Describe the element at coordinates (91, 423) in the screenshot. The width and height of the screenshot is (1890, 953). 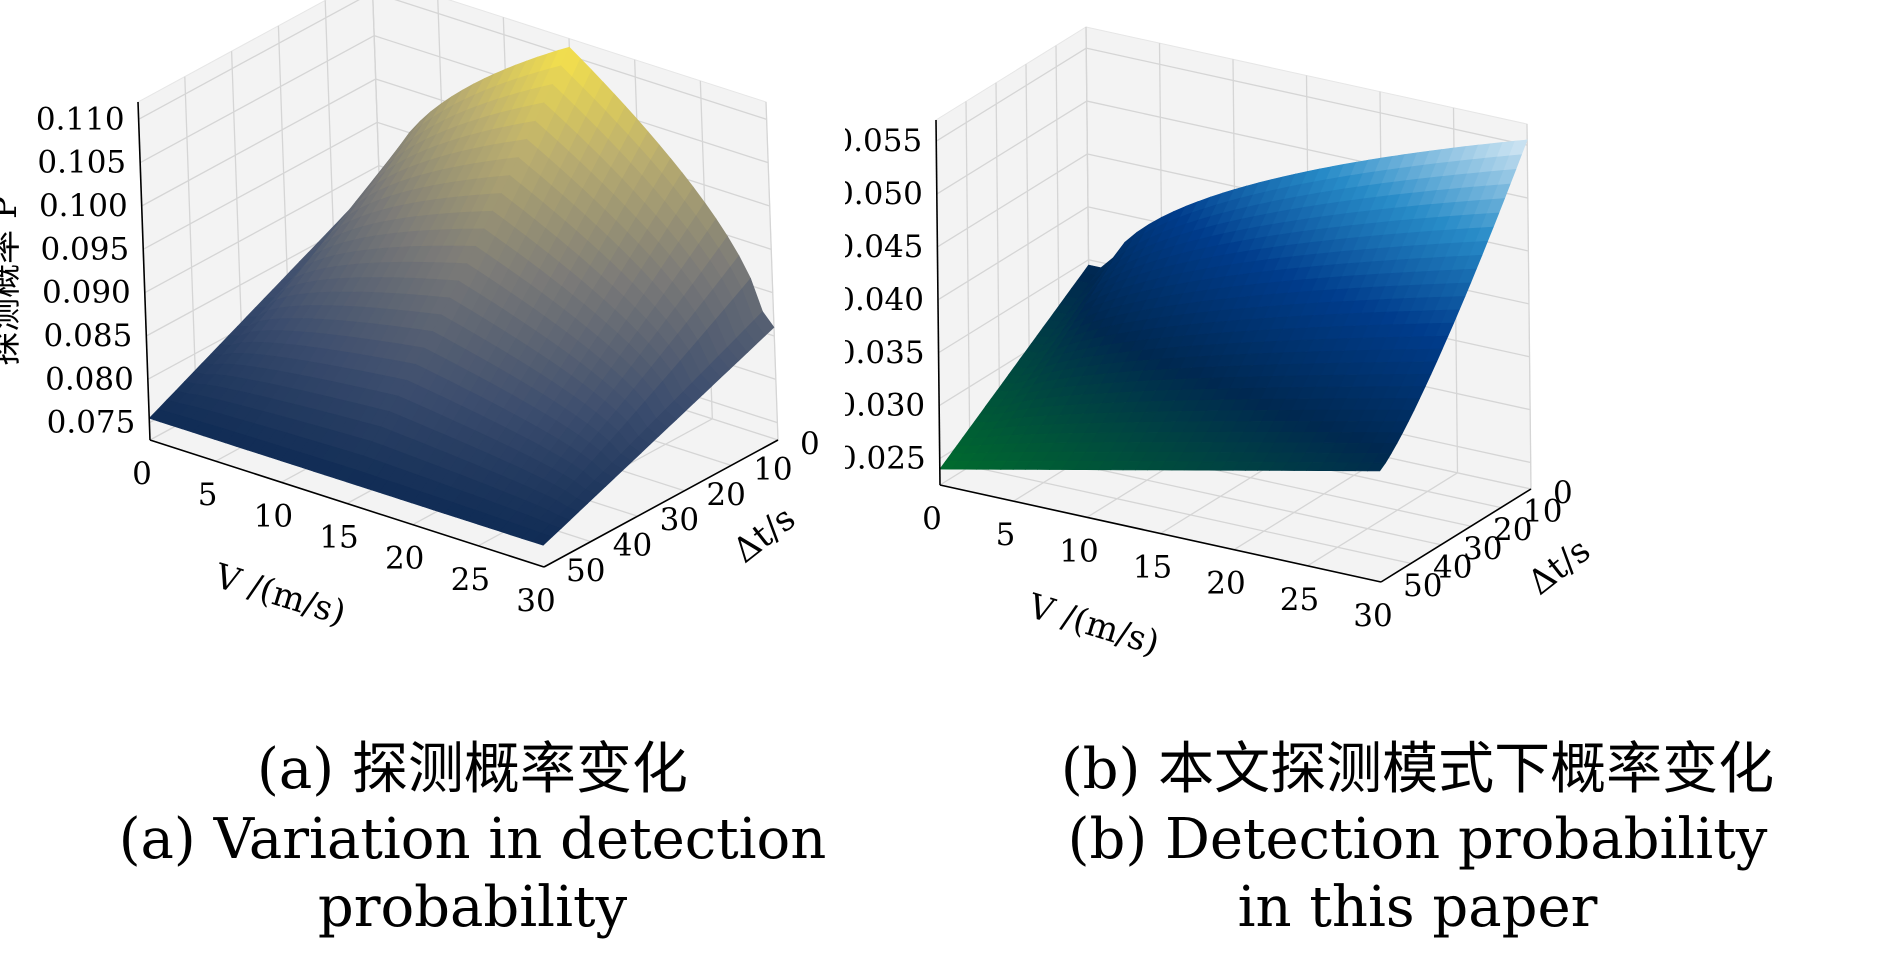
I see `z-tick-label: 0.075` at that location.